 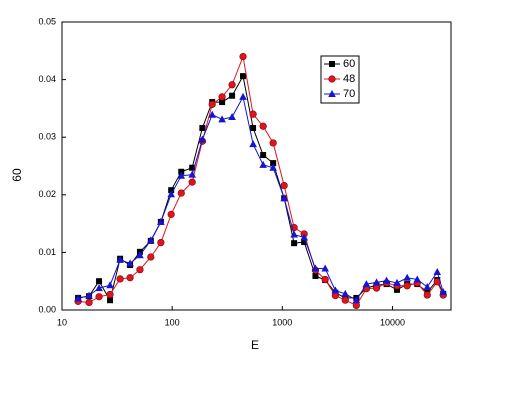 I want to click on y-tick-label: 0.01, so click(x=47, y=252).